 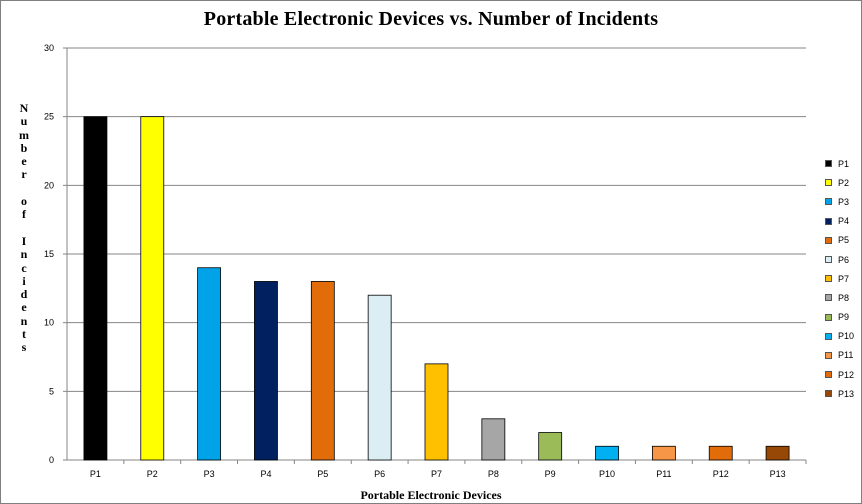 I want to click on legend-item-p13: P13, so click(x=842, y=393).